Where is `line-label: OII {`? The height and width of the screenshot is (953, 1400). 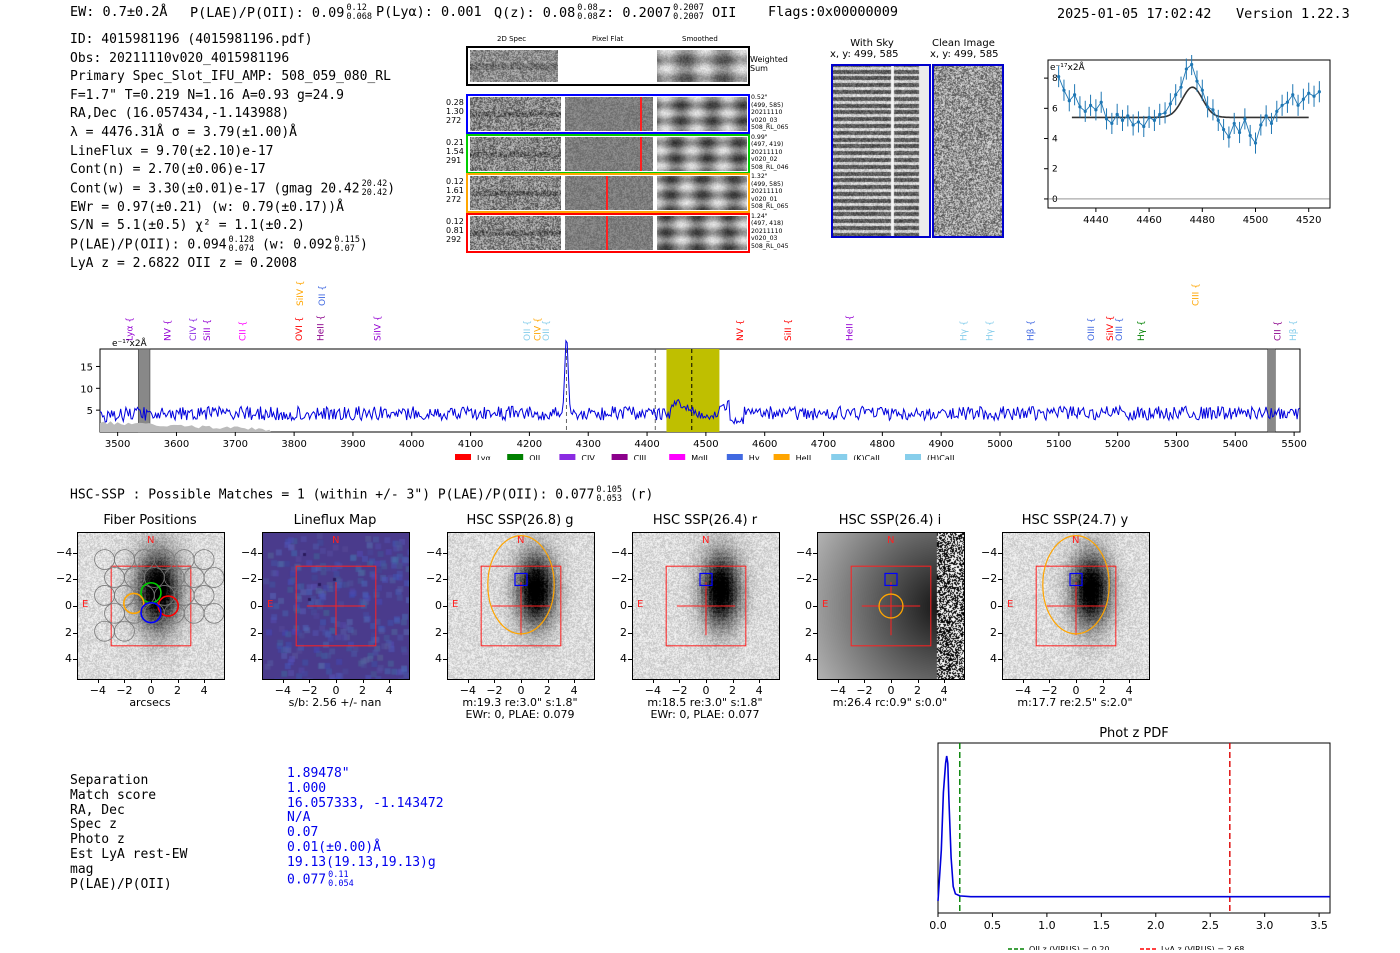 line-label: OII { is located at coordinates (547, 330).